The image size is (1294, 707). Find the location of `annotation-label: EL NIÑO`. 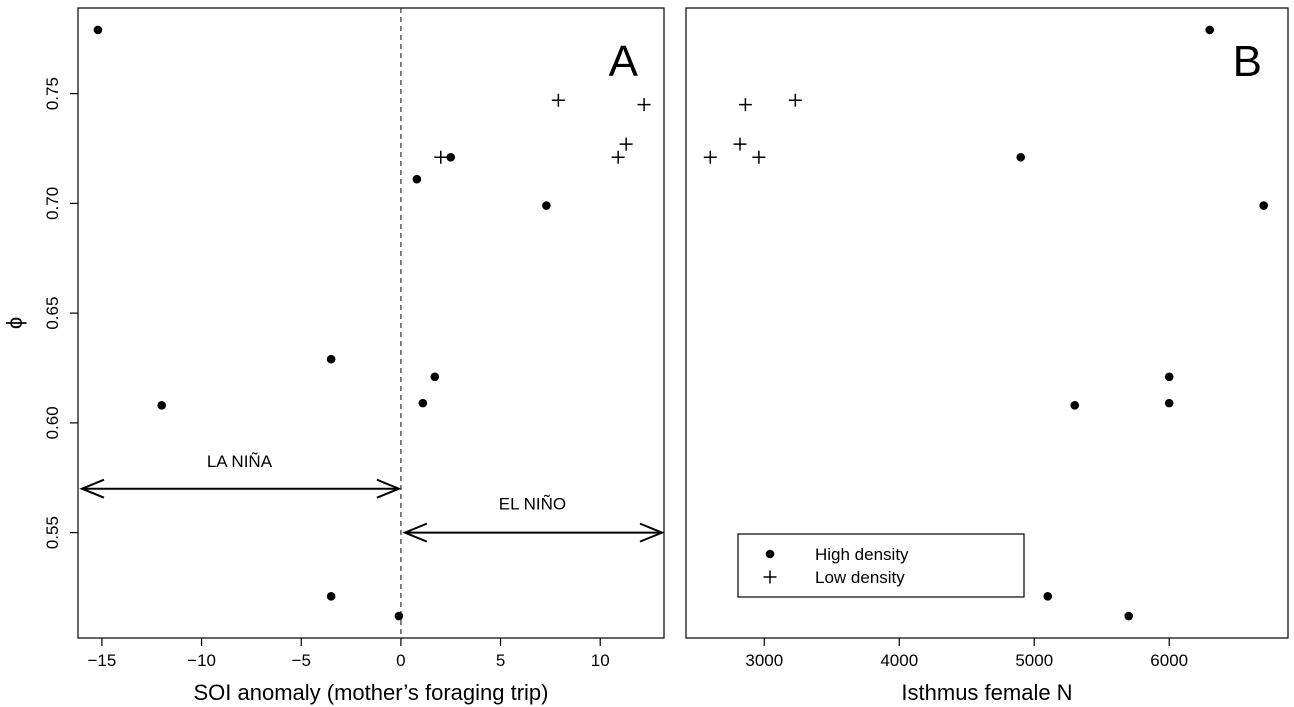

annotation-label: EL NIÑO is located at coordinates (532, 504).